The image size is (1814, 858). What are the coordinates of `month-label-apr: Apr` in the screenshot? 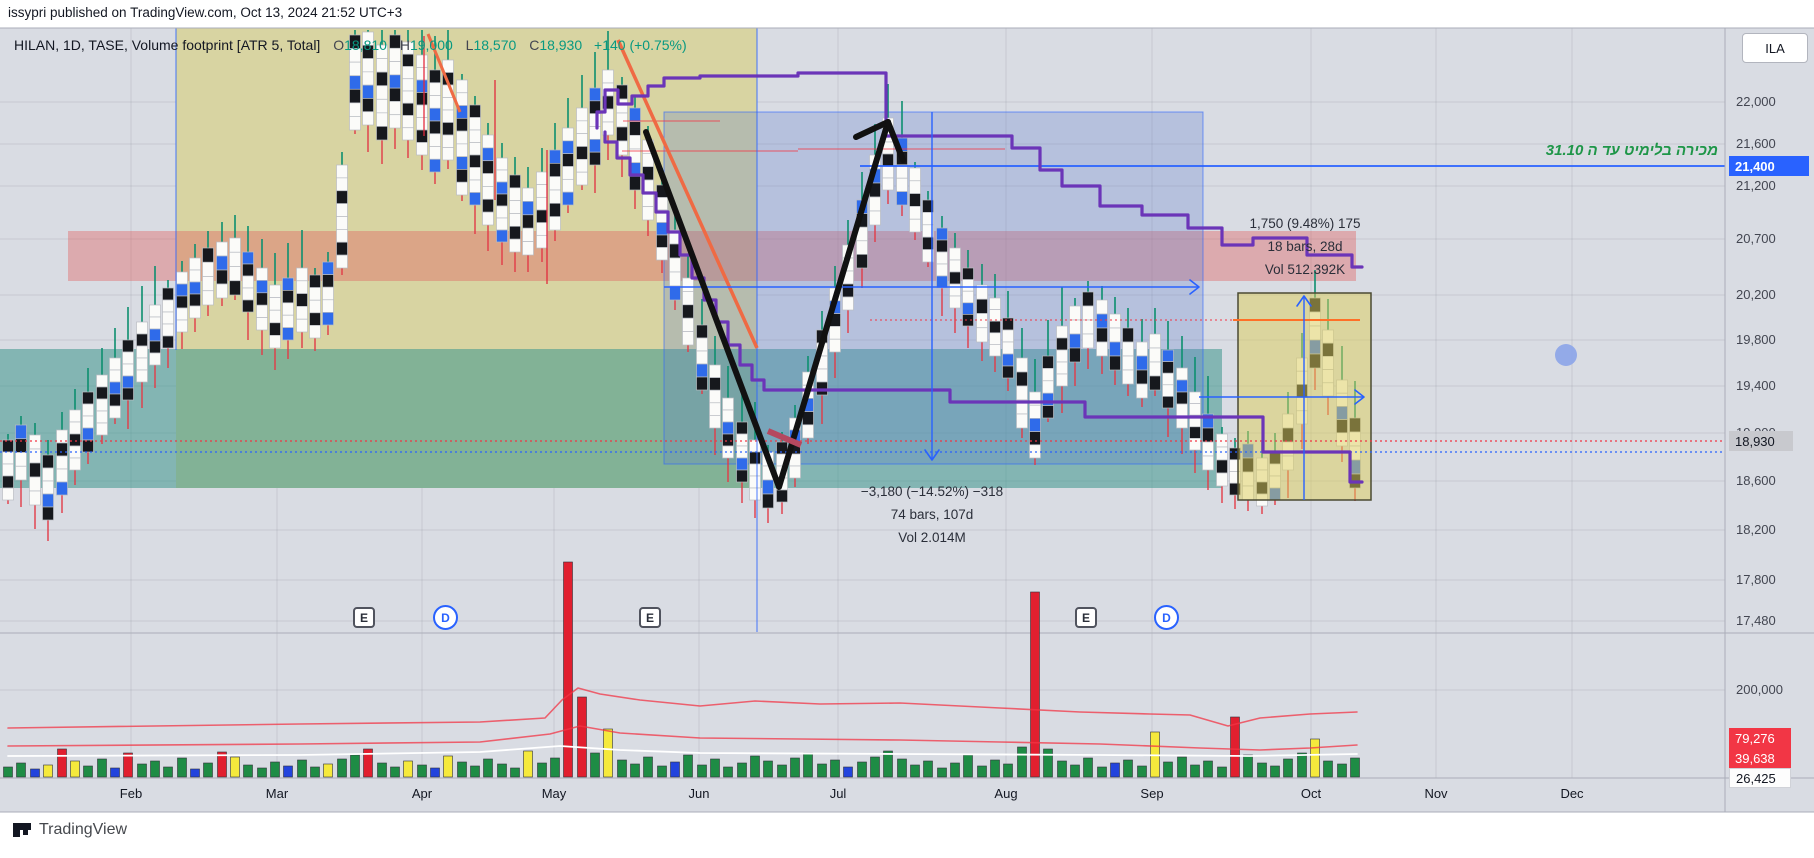 It's located at (422, 793).